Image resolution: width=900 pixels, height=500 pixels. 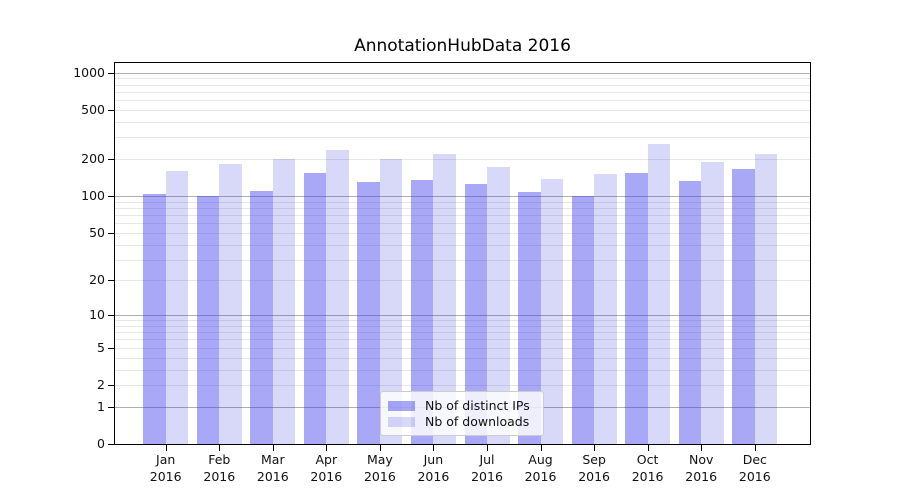 I want to click on y-tick-label-1000: 1000, so click(x=89, y=72).